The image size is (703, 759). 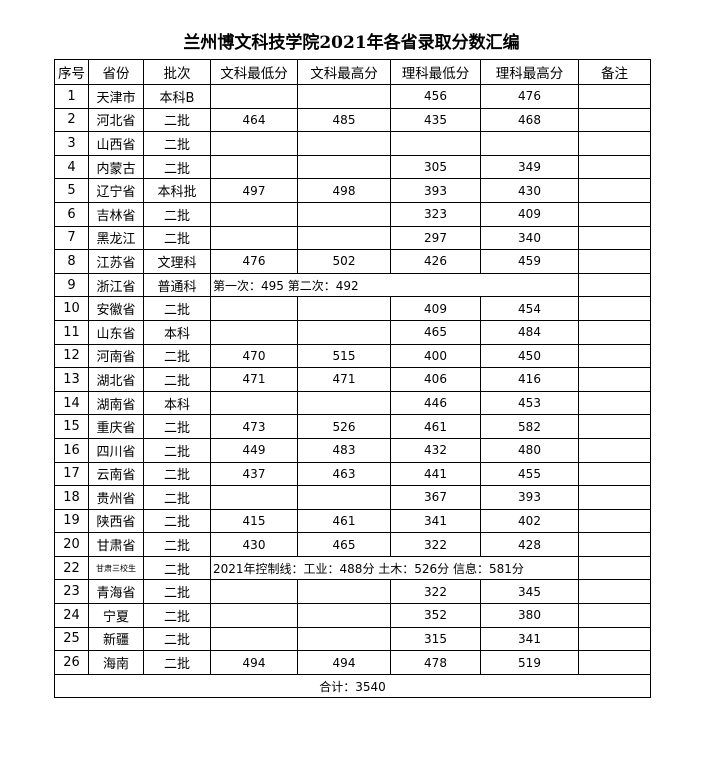 What do you see at coordinates (352, 639) in the screenshot?
I see `table-row: 25 新疆 二批 315 341` at bounding box center [352, 639].